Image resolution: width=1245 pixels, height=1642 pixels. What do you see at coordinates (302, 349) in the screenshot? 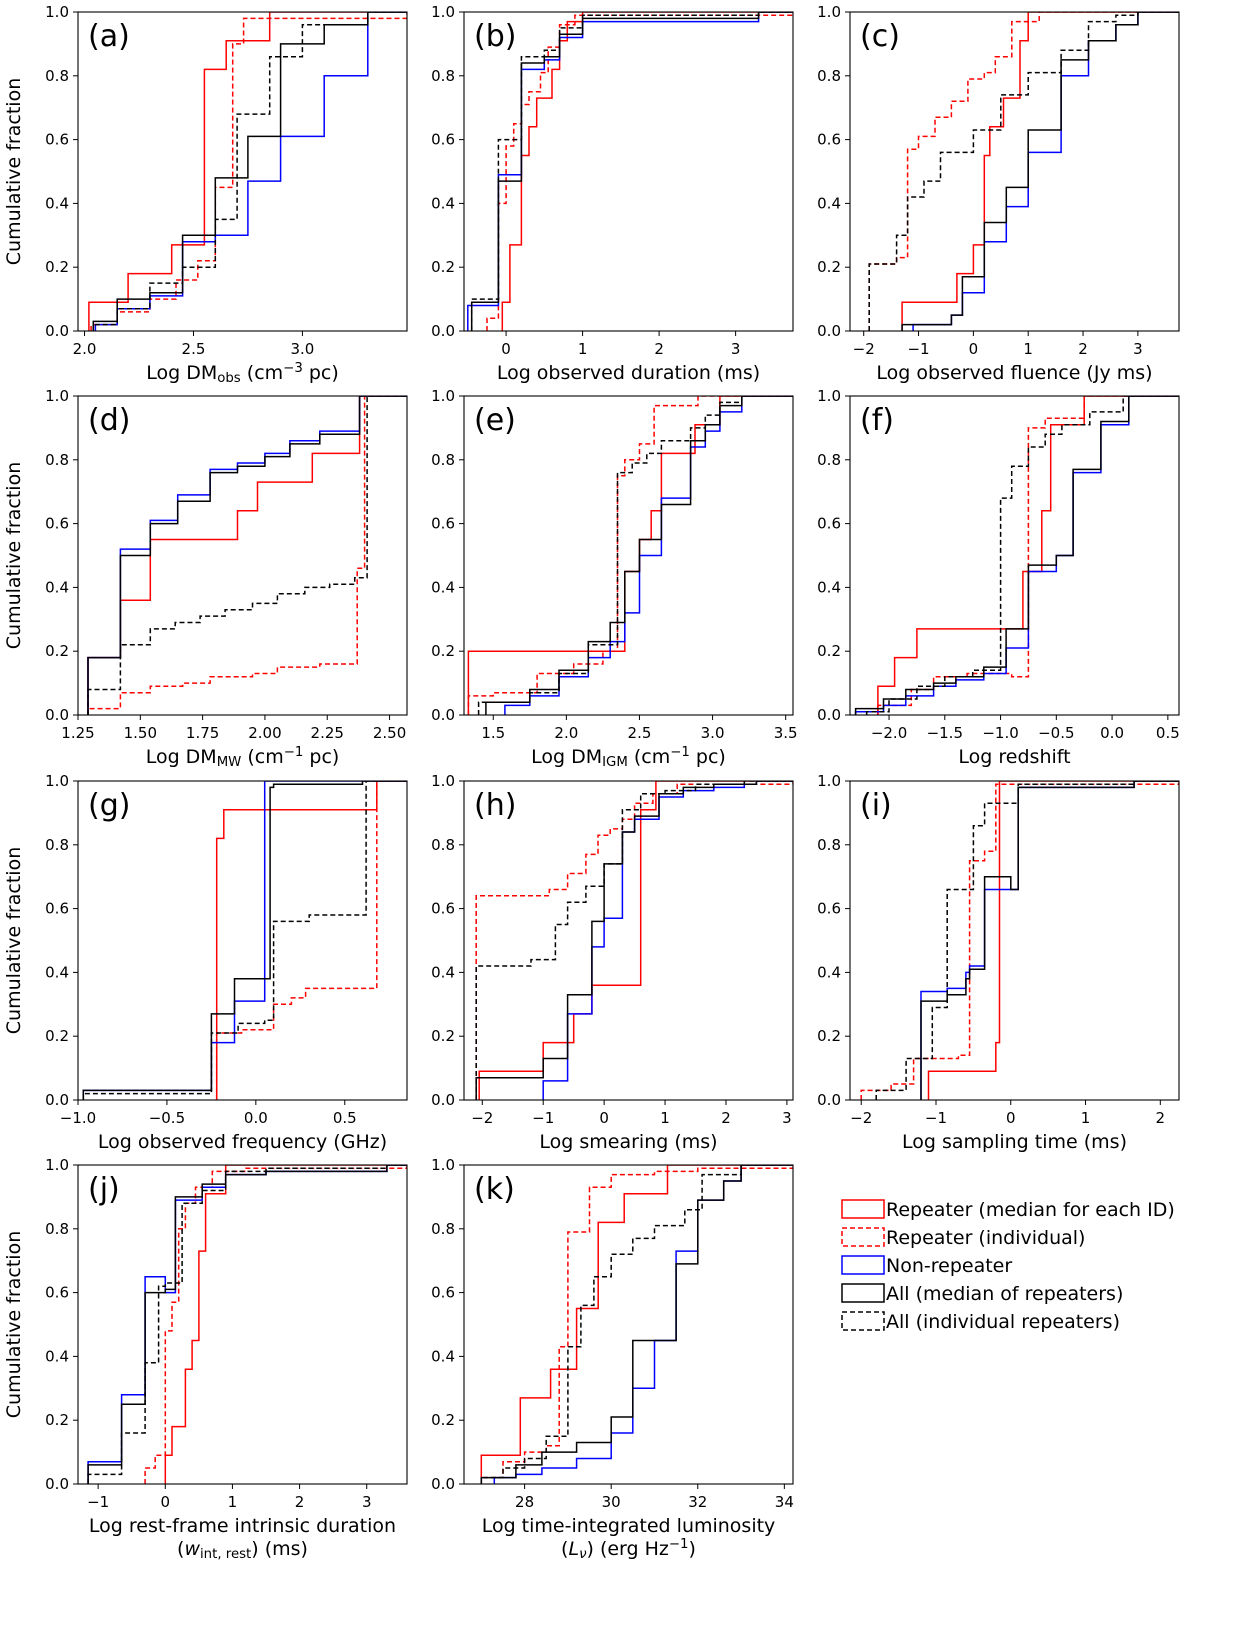
I see `x-tick-label: 3.0` at bounding box center [302, 349].